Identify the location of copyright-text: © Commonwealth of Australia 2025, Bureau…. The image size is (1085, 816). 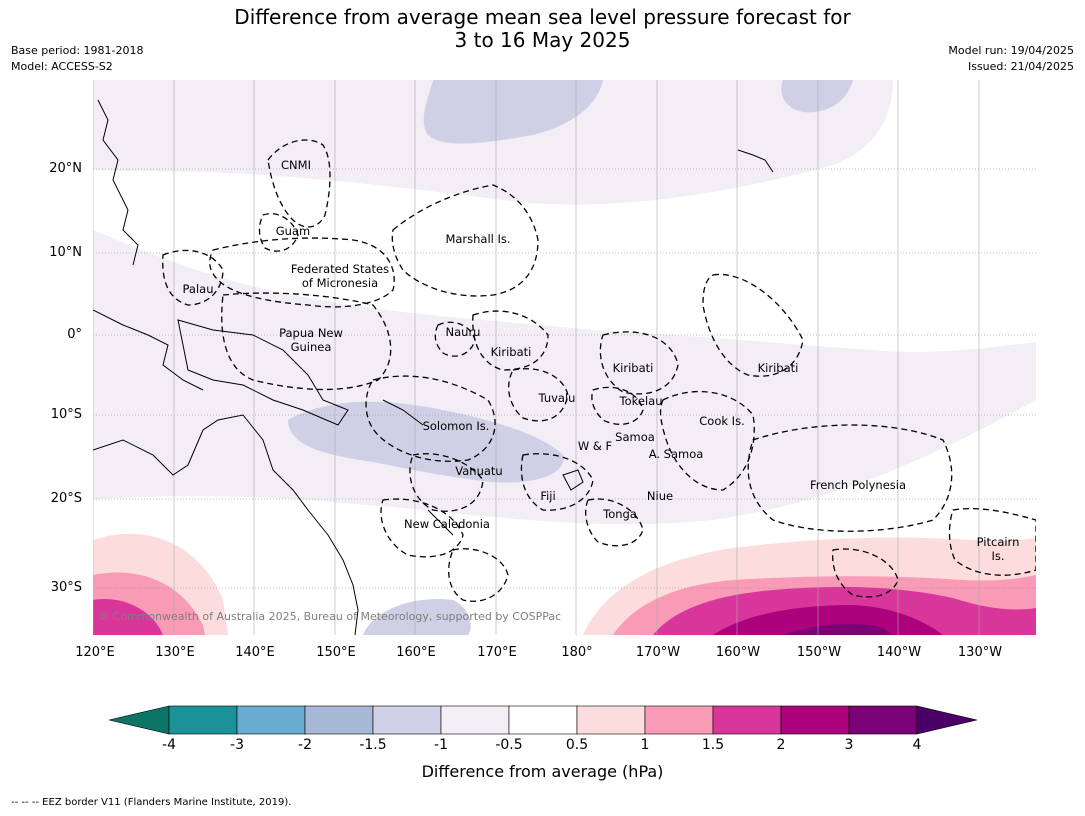
(329, 616).